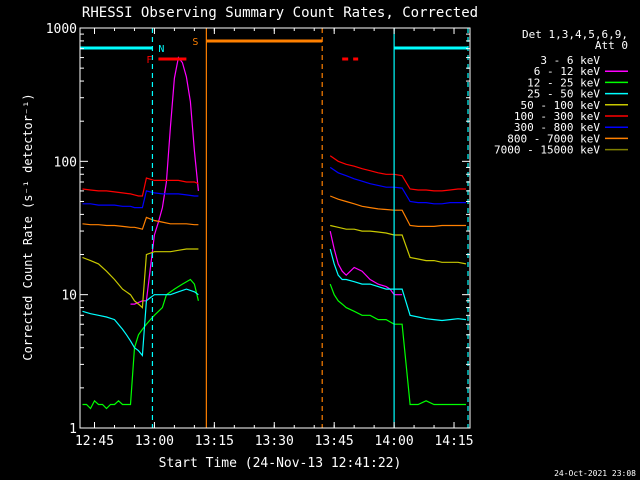  I want to click on x-tick-label: 14:15, so click(453, 441).